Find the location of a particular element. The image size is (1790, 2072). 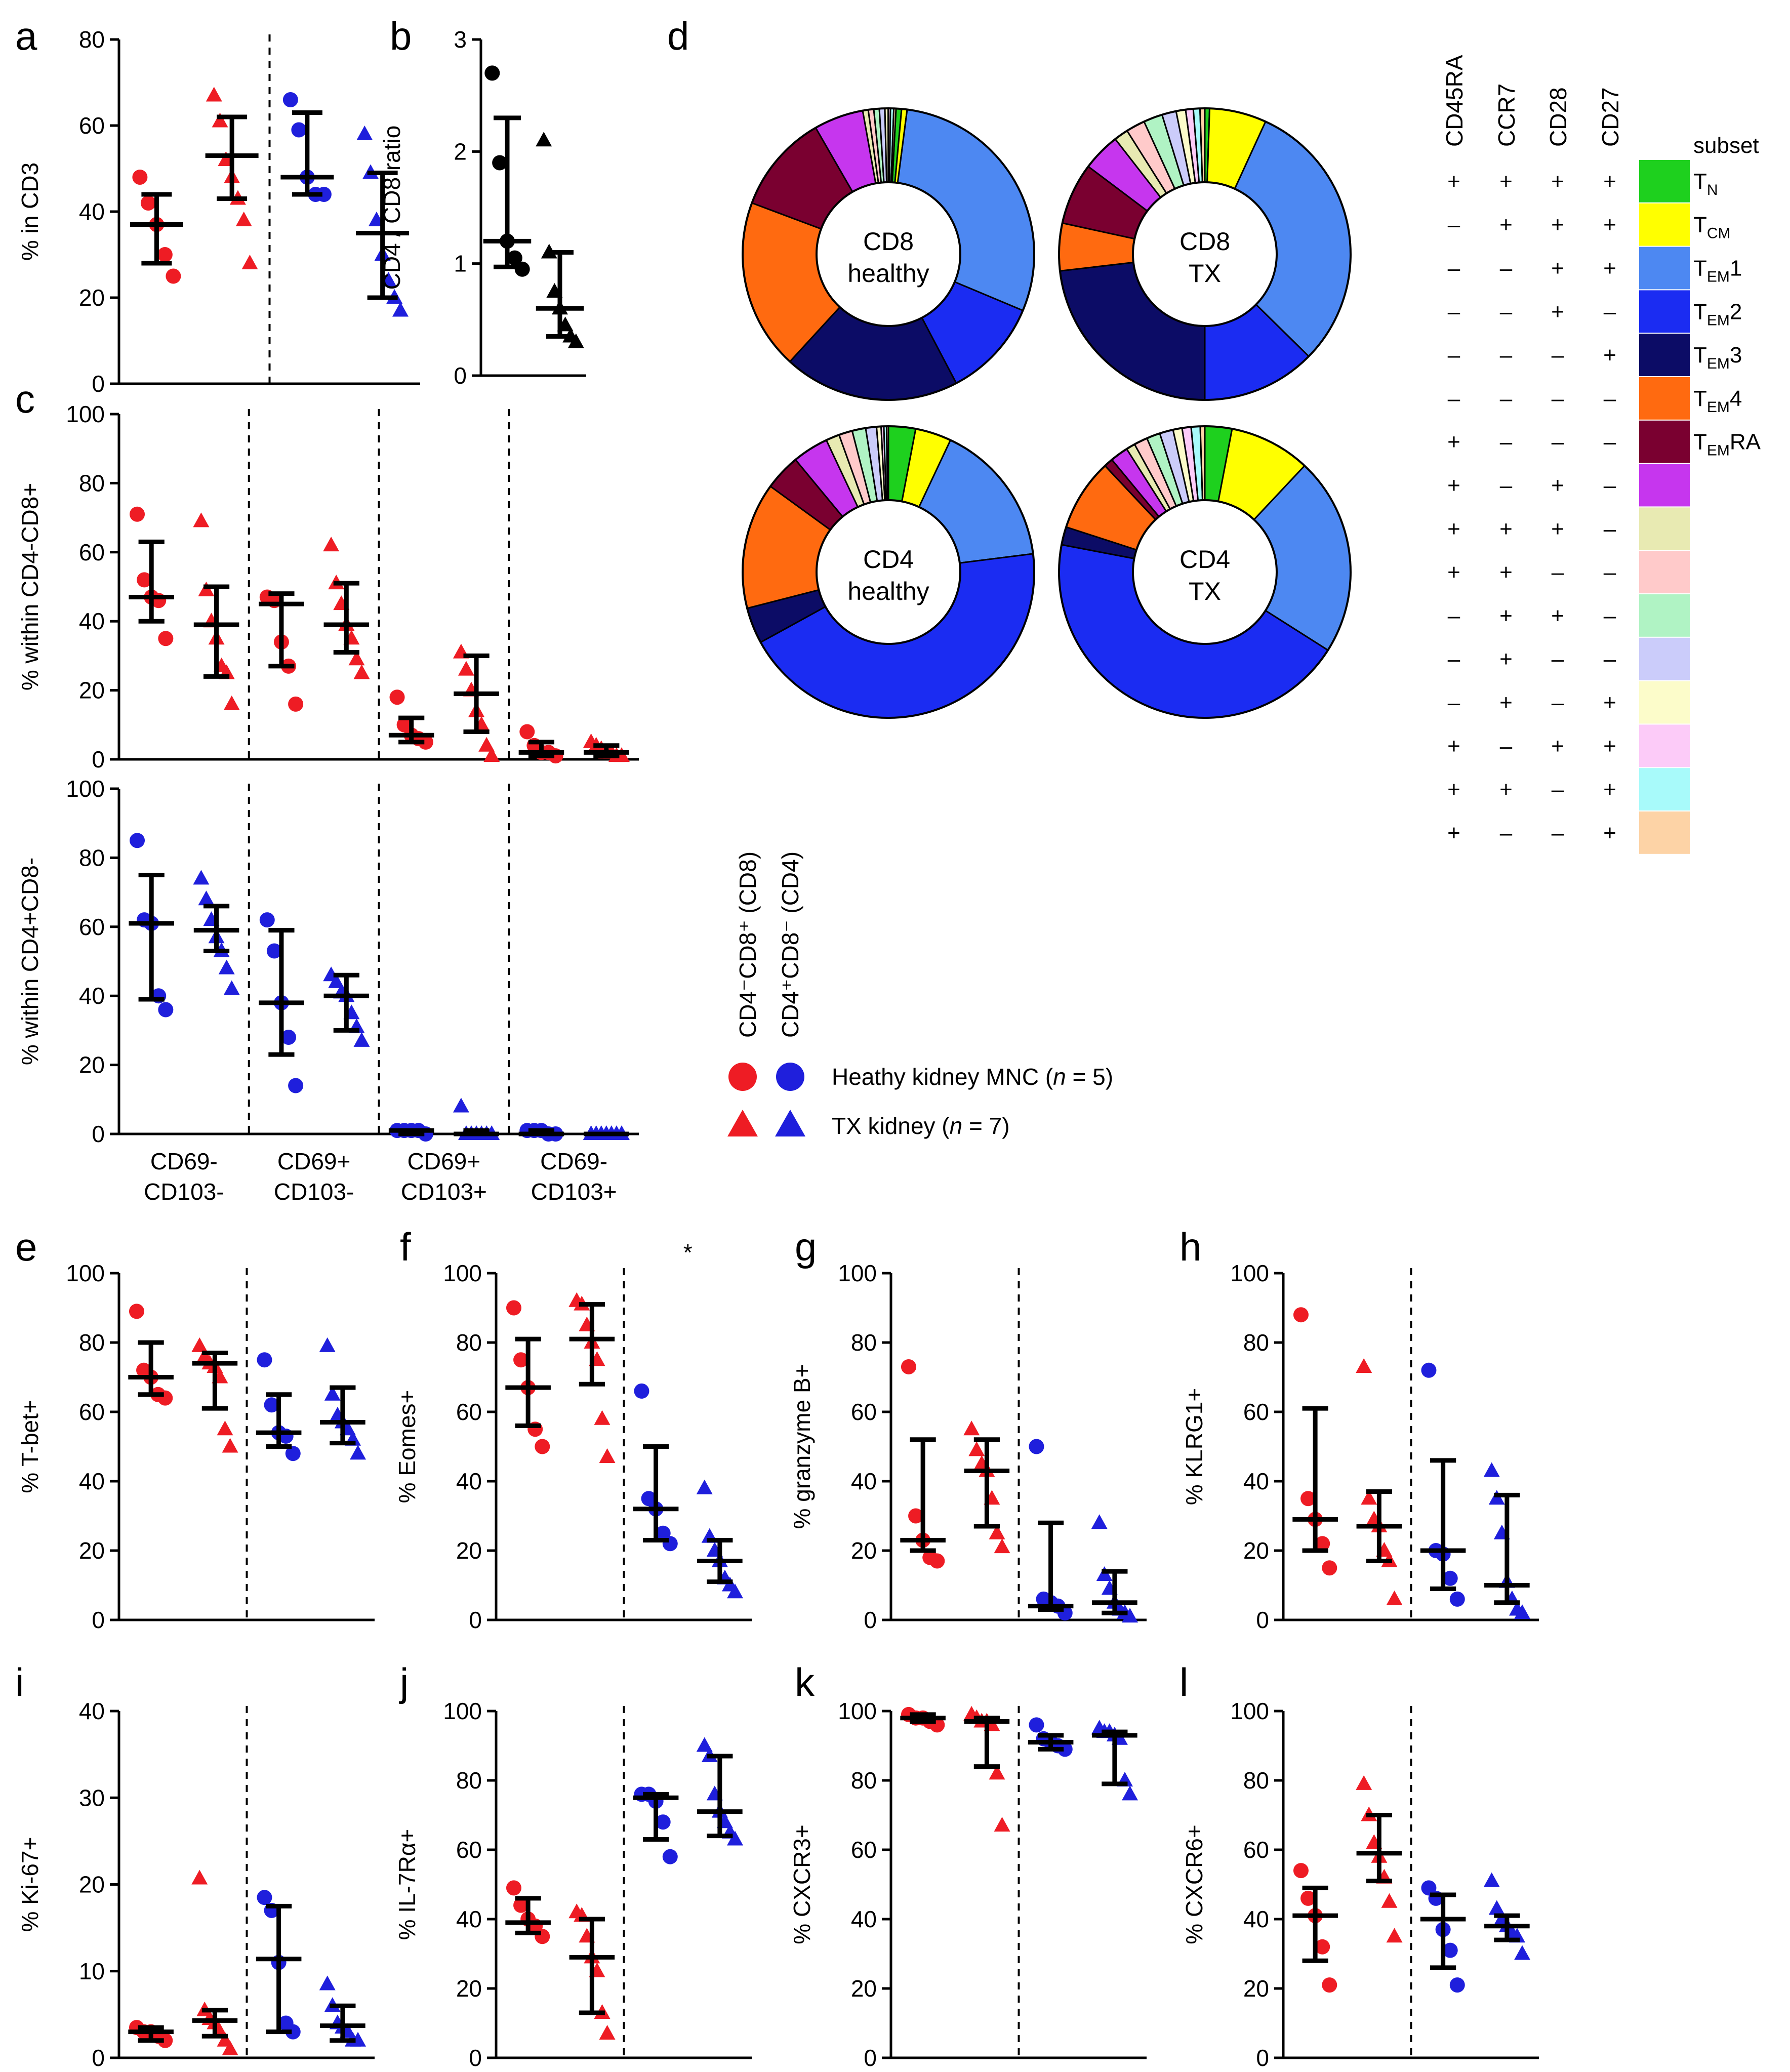

y-tick-label-a: 20 is located at coordinates (92, 298).